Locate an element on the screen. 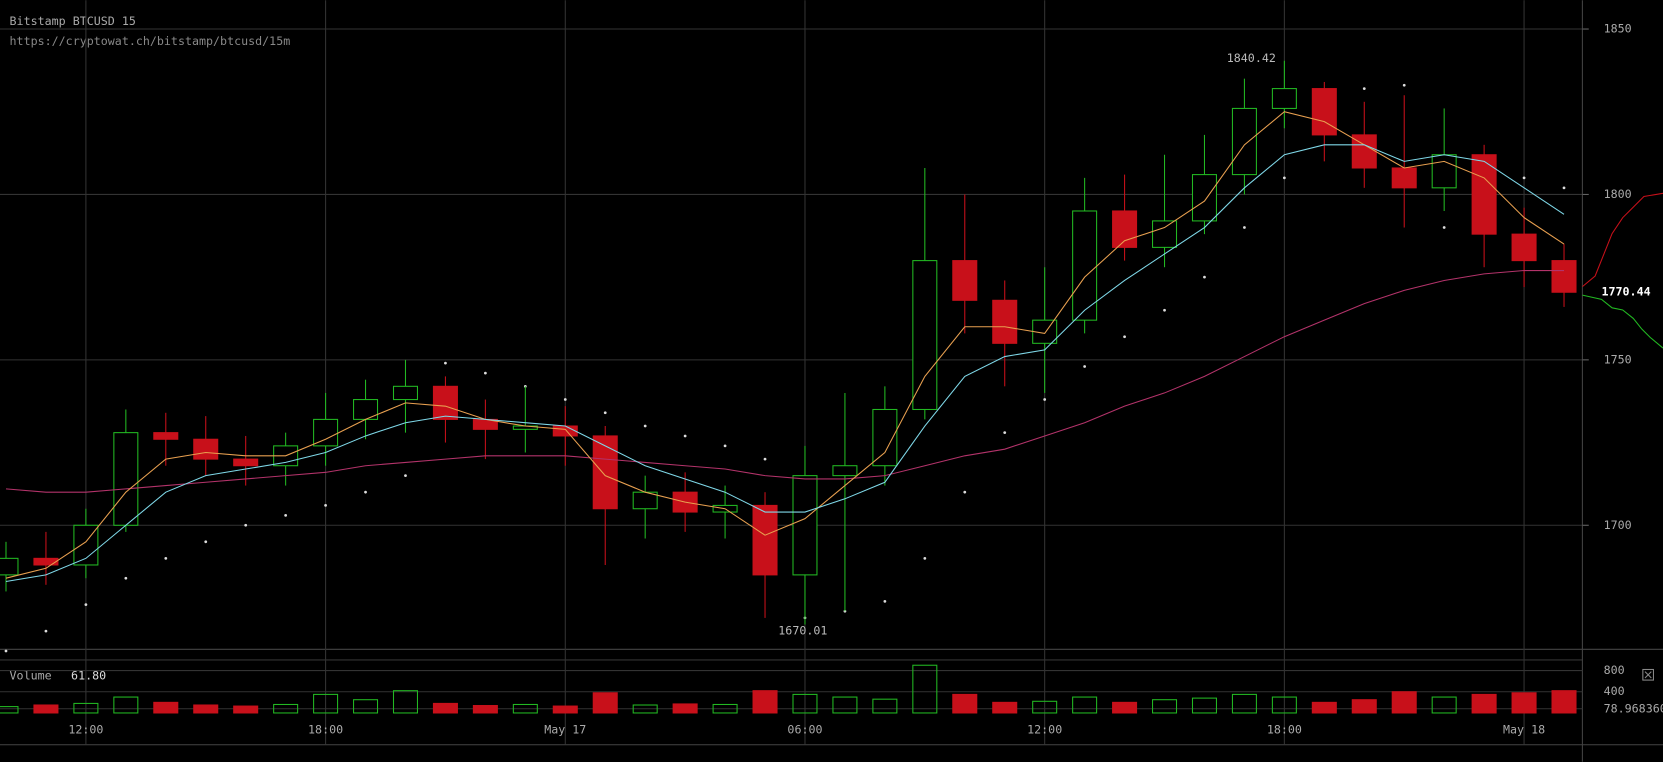  volume-tick-label: 78.968360 is located at coordinates (1633, 708).